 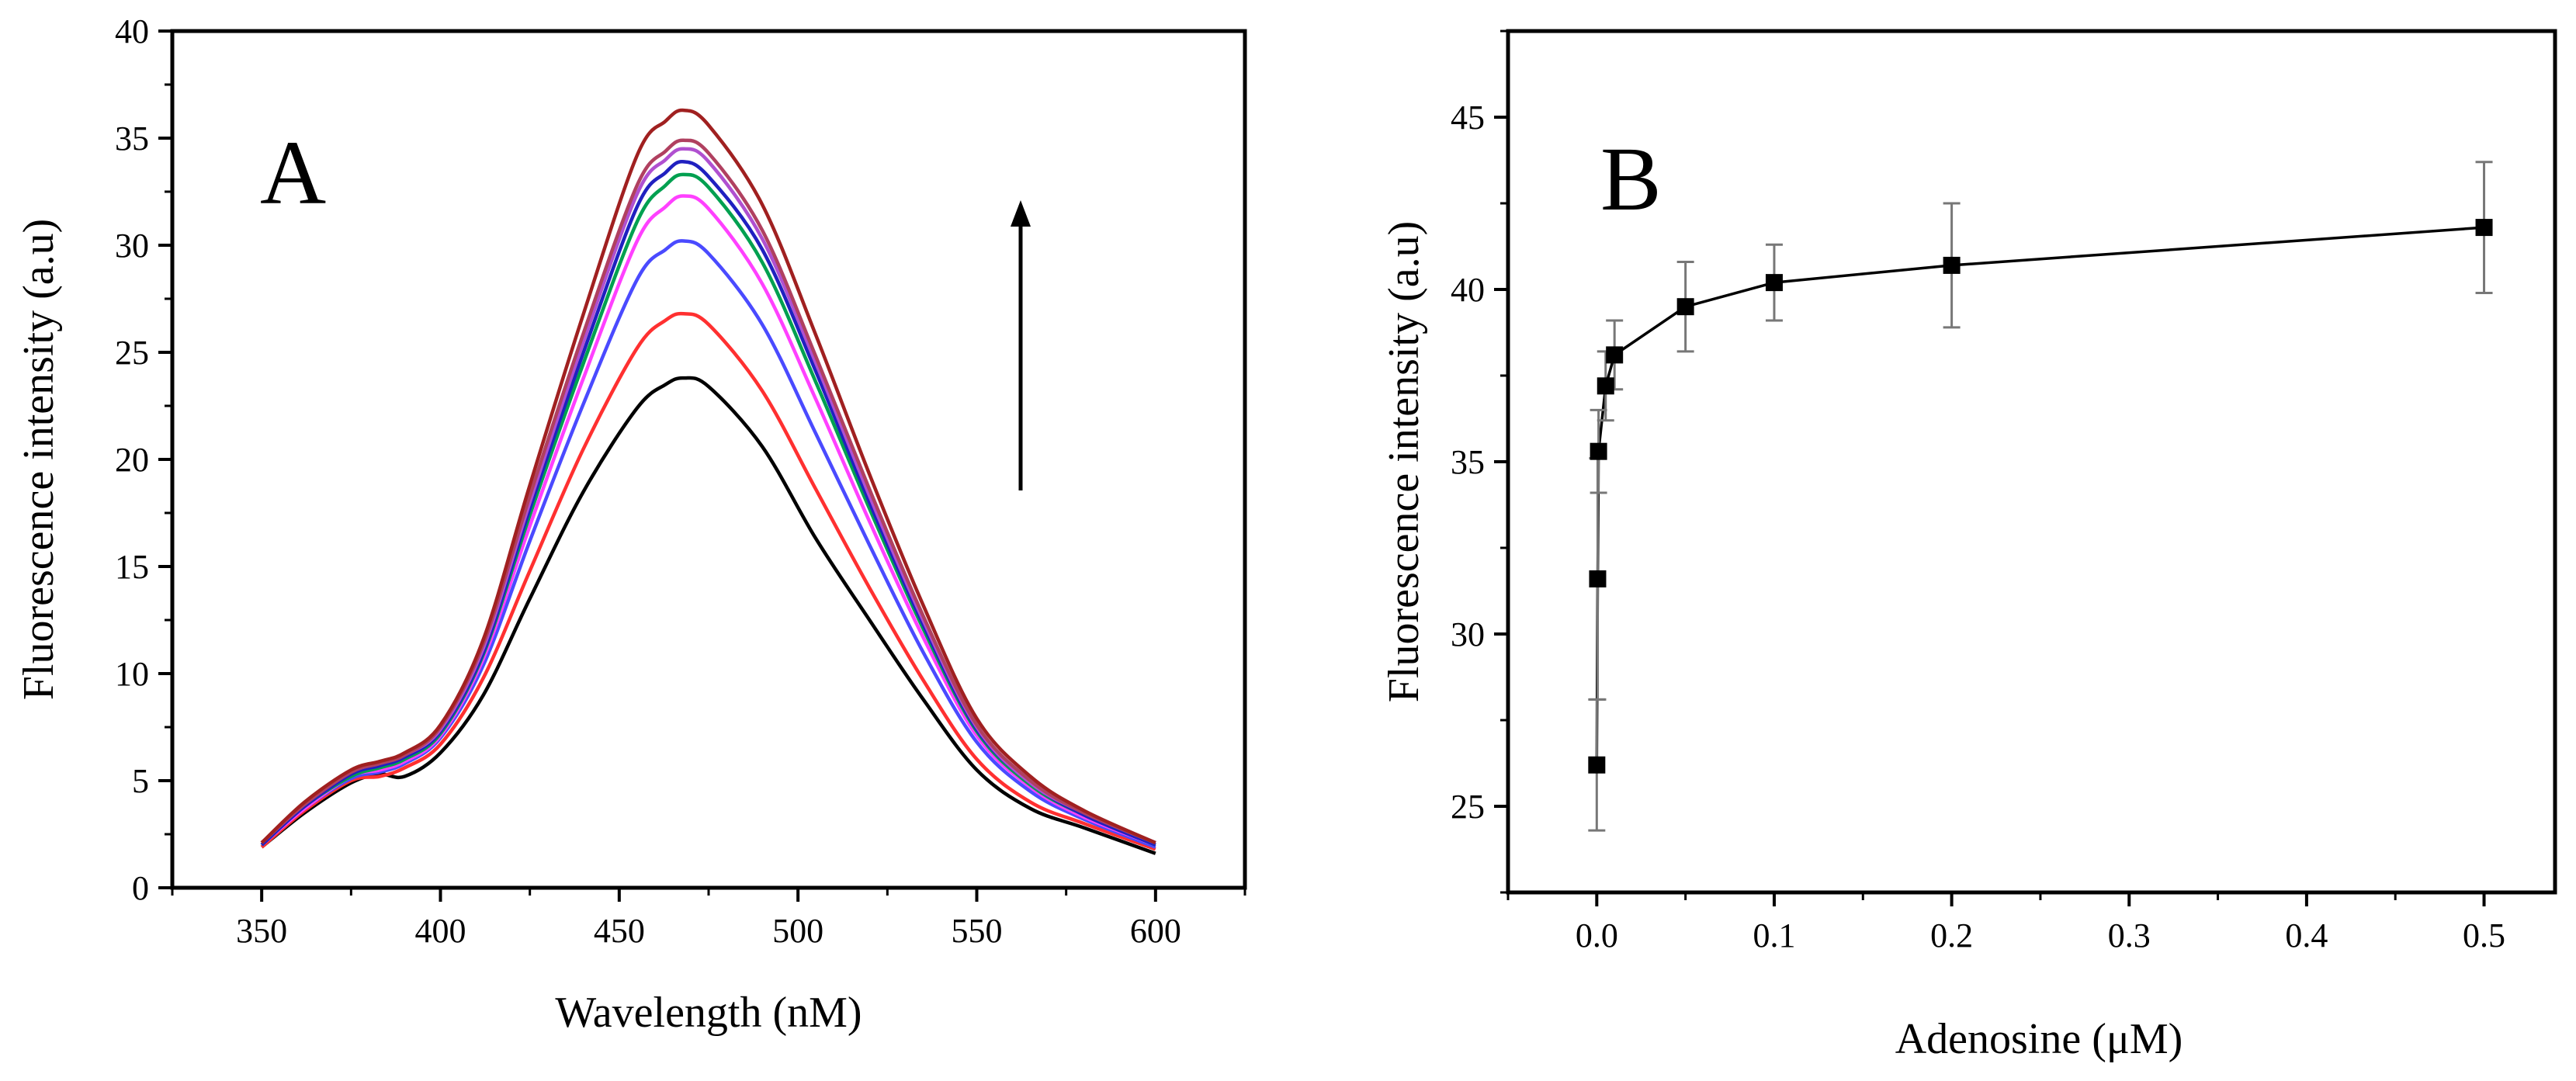 I want to click on x-axis-title-a: Wavelength (nM), so click(x=708, y=1013).